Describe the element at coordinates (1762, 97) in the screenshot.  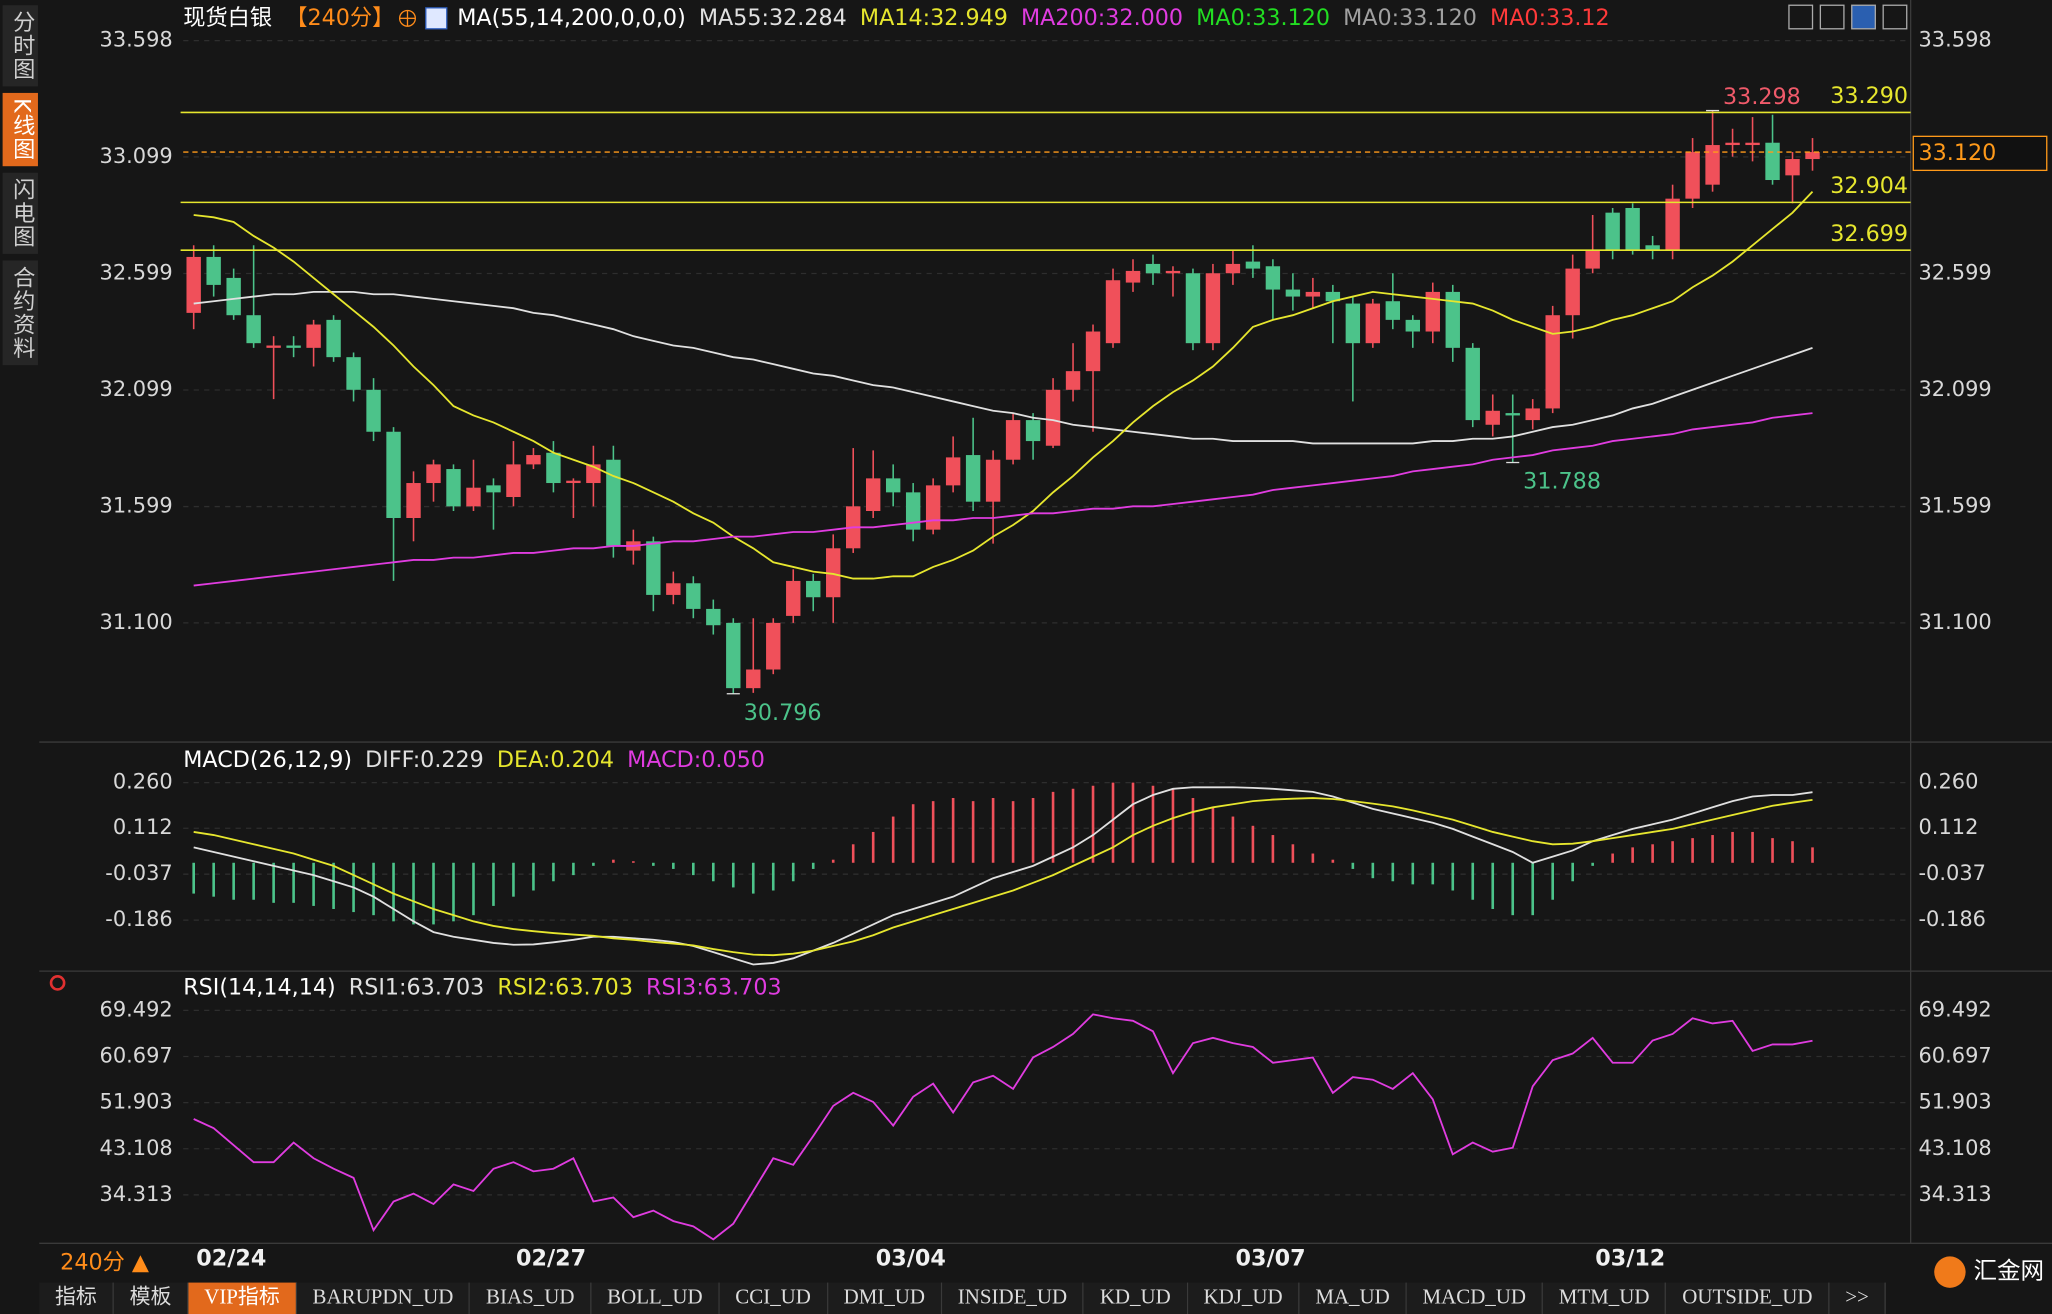
I see `extreme-label: 33.298` at that location.